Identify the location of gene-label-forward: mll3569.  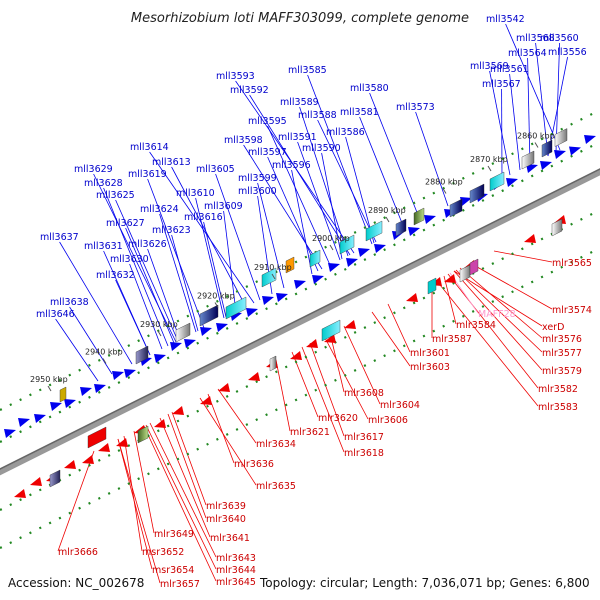
(489, 66).